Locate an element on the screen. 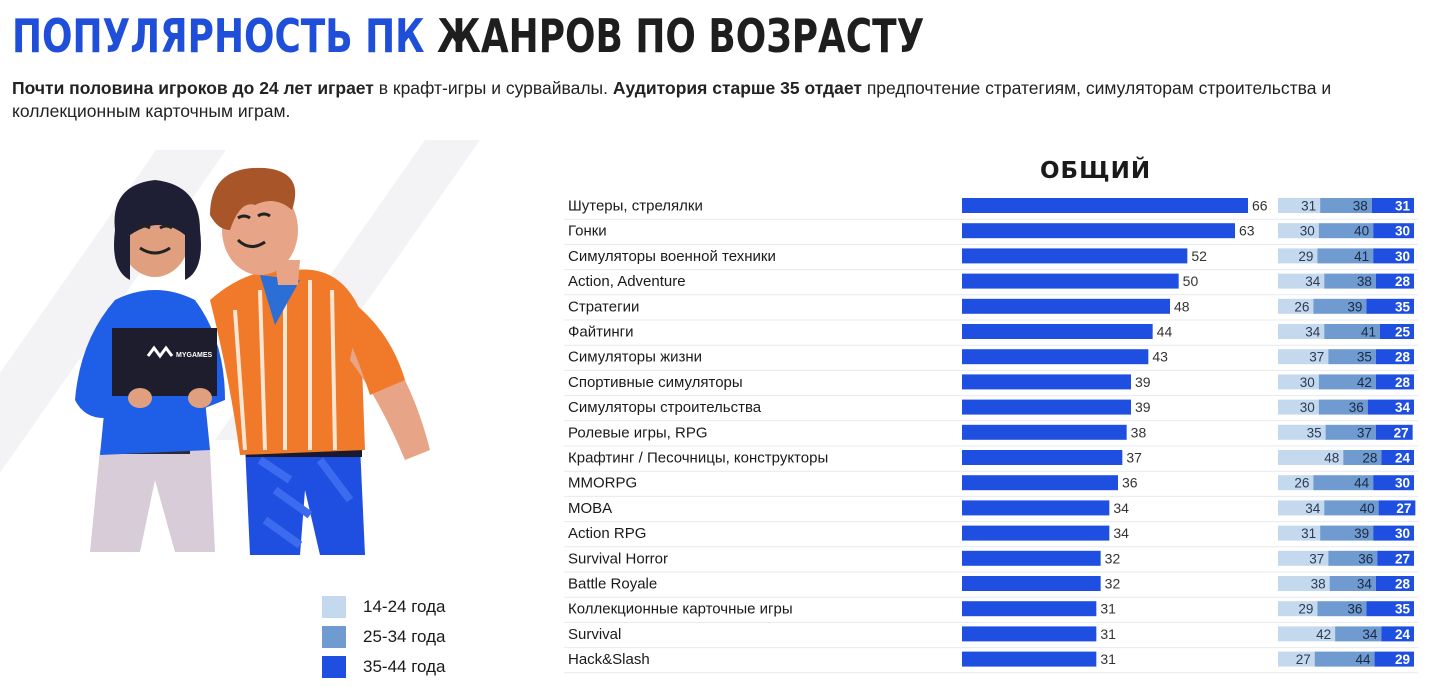 The width and height of the screenshot is (1436, 686). category-label: Гонки is located at coordinates (587, 231).